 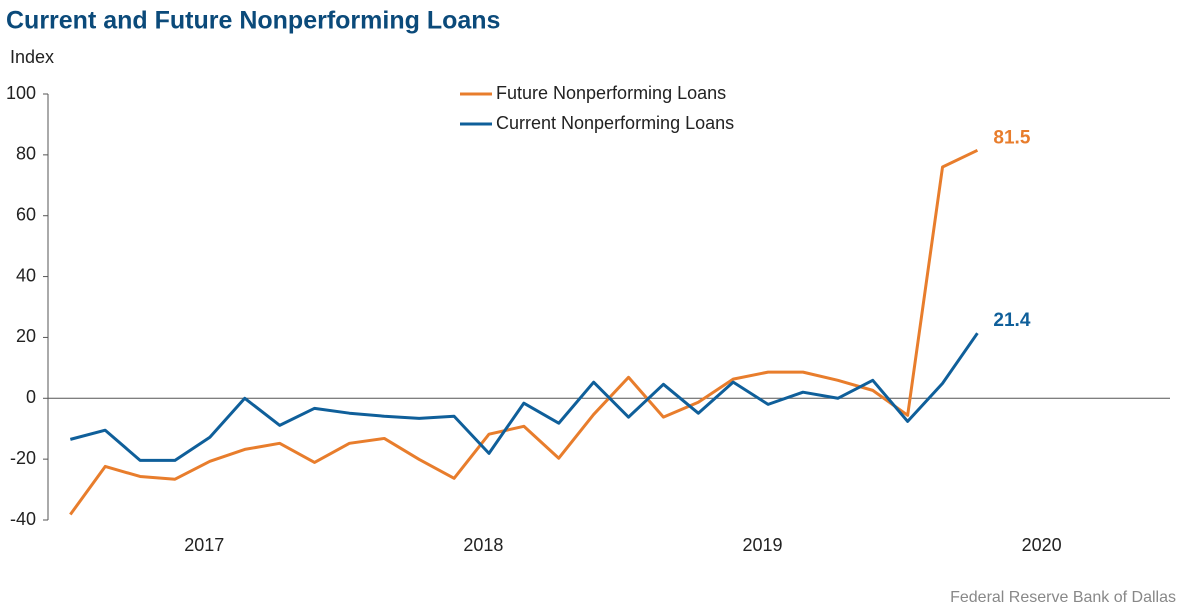 What do you see at coordinates (1011, 137) in the screenshot?
I see `end-label: 81.5` at bounding box center [1011, 137].